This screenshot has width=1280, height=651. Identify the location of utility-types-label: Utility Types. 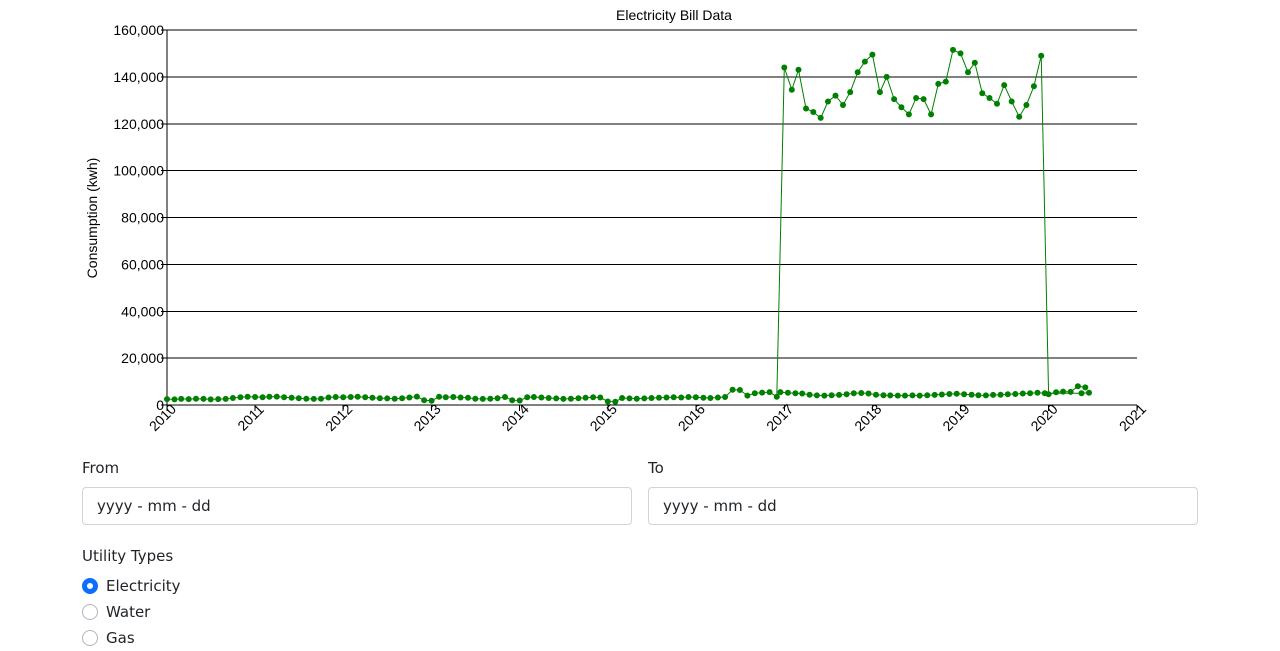
(128, 556).